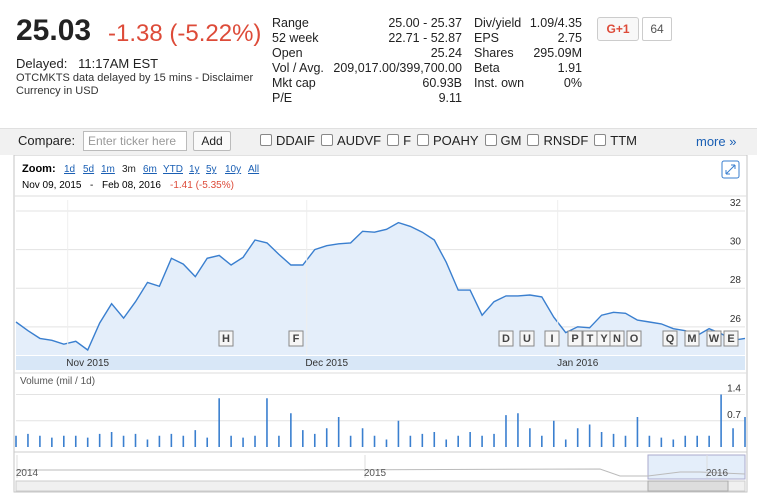 The height and width of the screenshot is (498, 757). Describe the element at coordinates (615, 140) in the screenshot. I see `ticker-option: TTM` at that location.